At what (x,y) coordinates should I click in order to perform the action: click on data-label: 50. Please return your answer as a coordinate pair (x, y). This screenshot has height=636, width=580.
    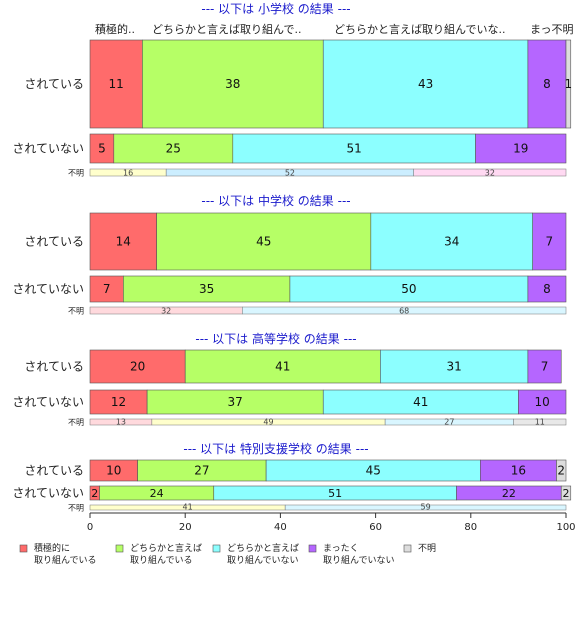
    Looking at the image, I should click on (408, 289).